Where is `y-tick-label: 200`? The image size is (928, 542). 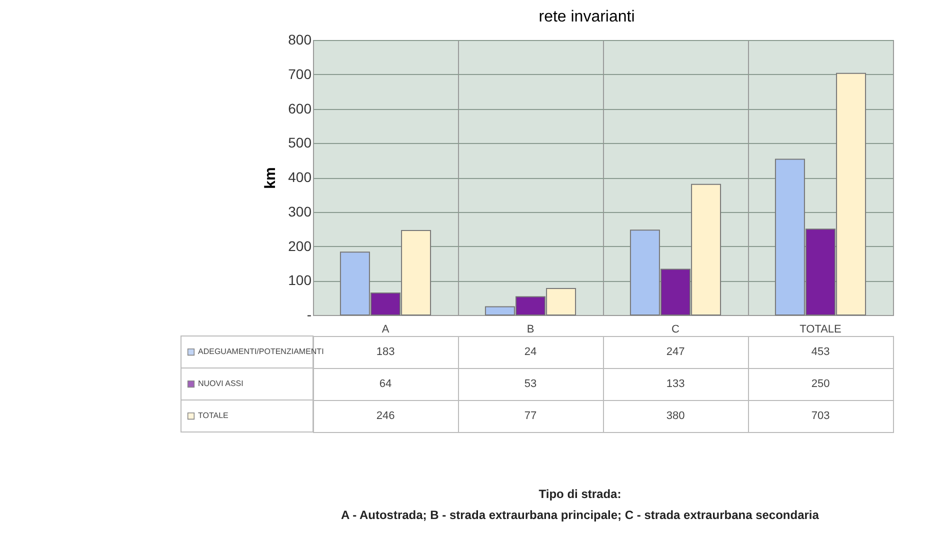
y-tick-label: 200 is located at coordinates (300, 246).